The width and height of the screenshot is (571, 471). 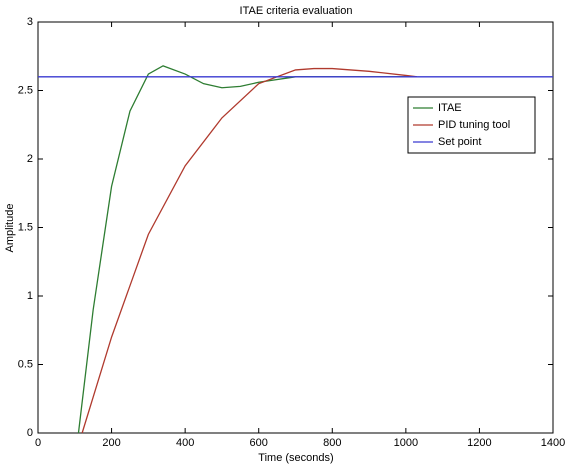 I want to click on legend-label: ITAE, so click(x=450, y=108).